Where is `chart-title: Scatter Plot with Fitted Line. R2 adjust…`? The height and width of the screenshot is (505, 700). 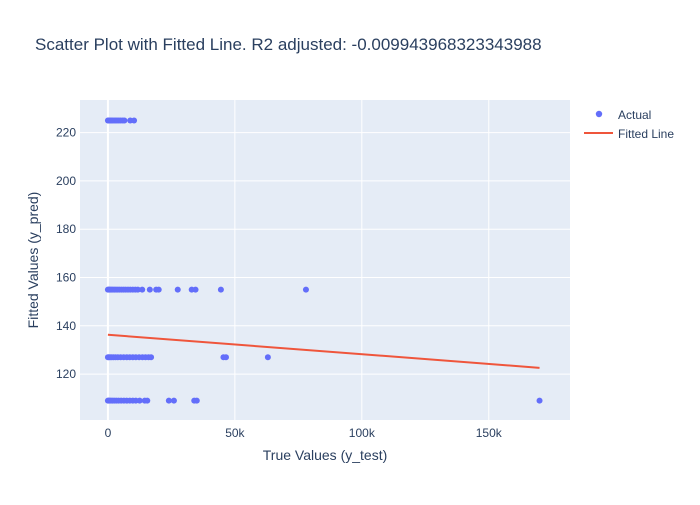 chart-title: Scatter Plot with Fitted Line. R2 adjust… is located at coordinates (288, 44).